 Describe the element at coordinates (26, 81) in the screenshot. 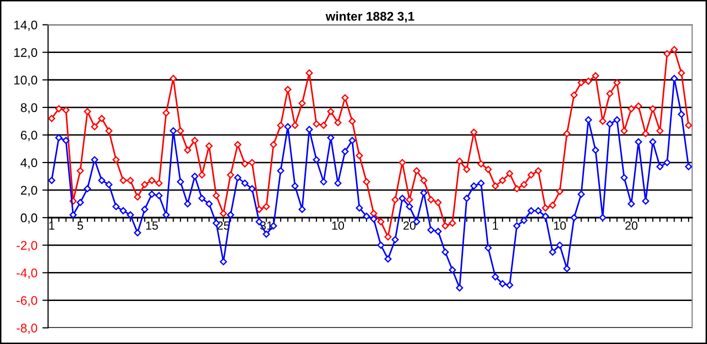

I see `y-tick-label: 10,0` at that location.